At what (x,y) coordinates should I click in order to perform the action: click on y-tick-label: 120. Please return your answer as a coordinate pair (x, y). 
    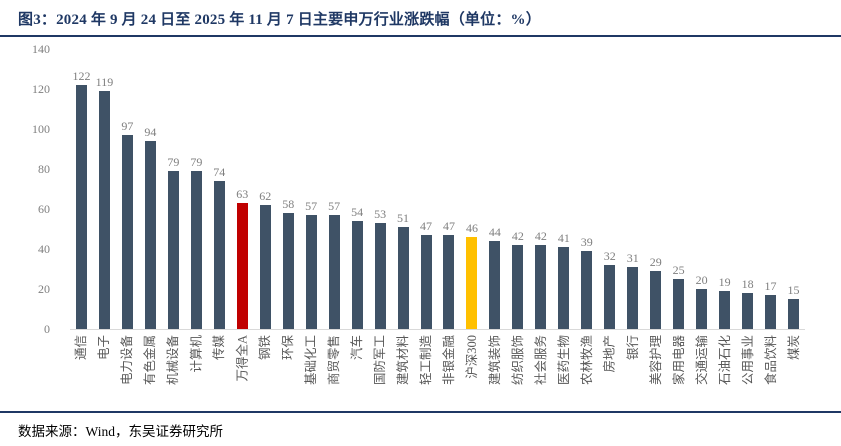
    Looking at the image, I should click on (41, 89).